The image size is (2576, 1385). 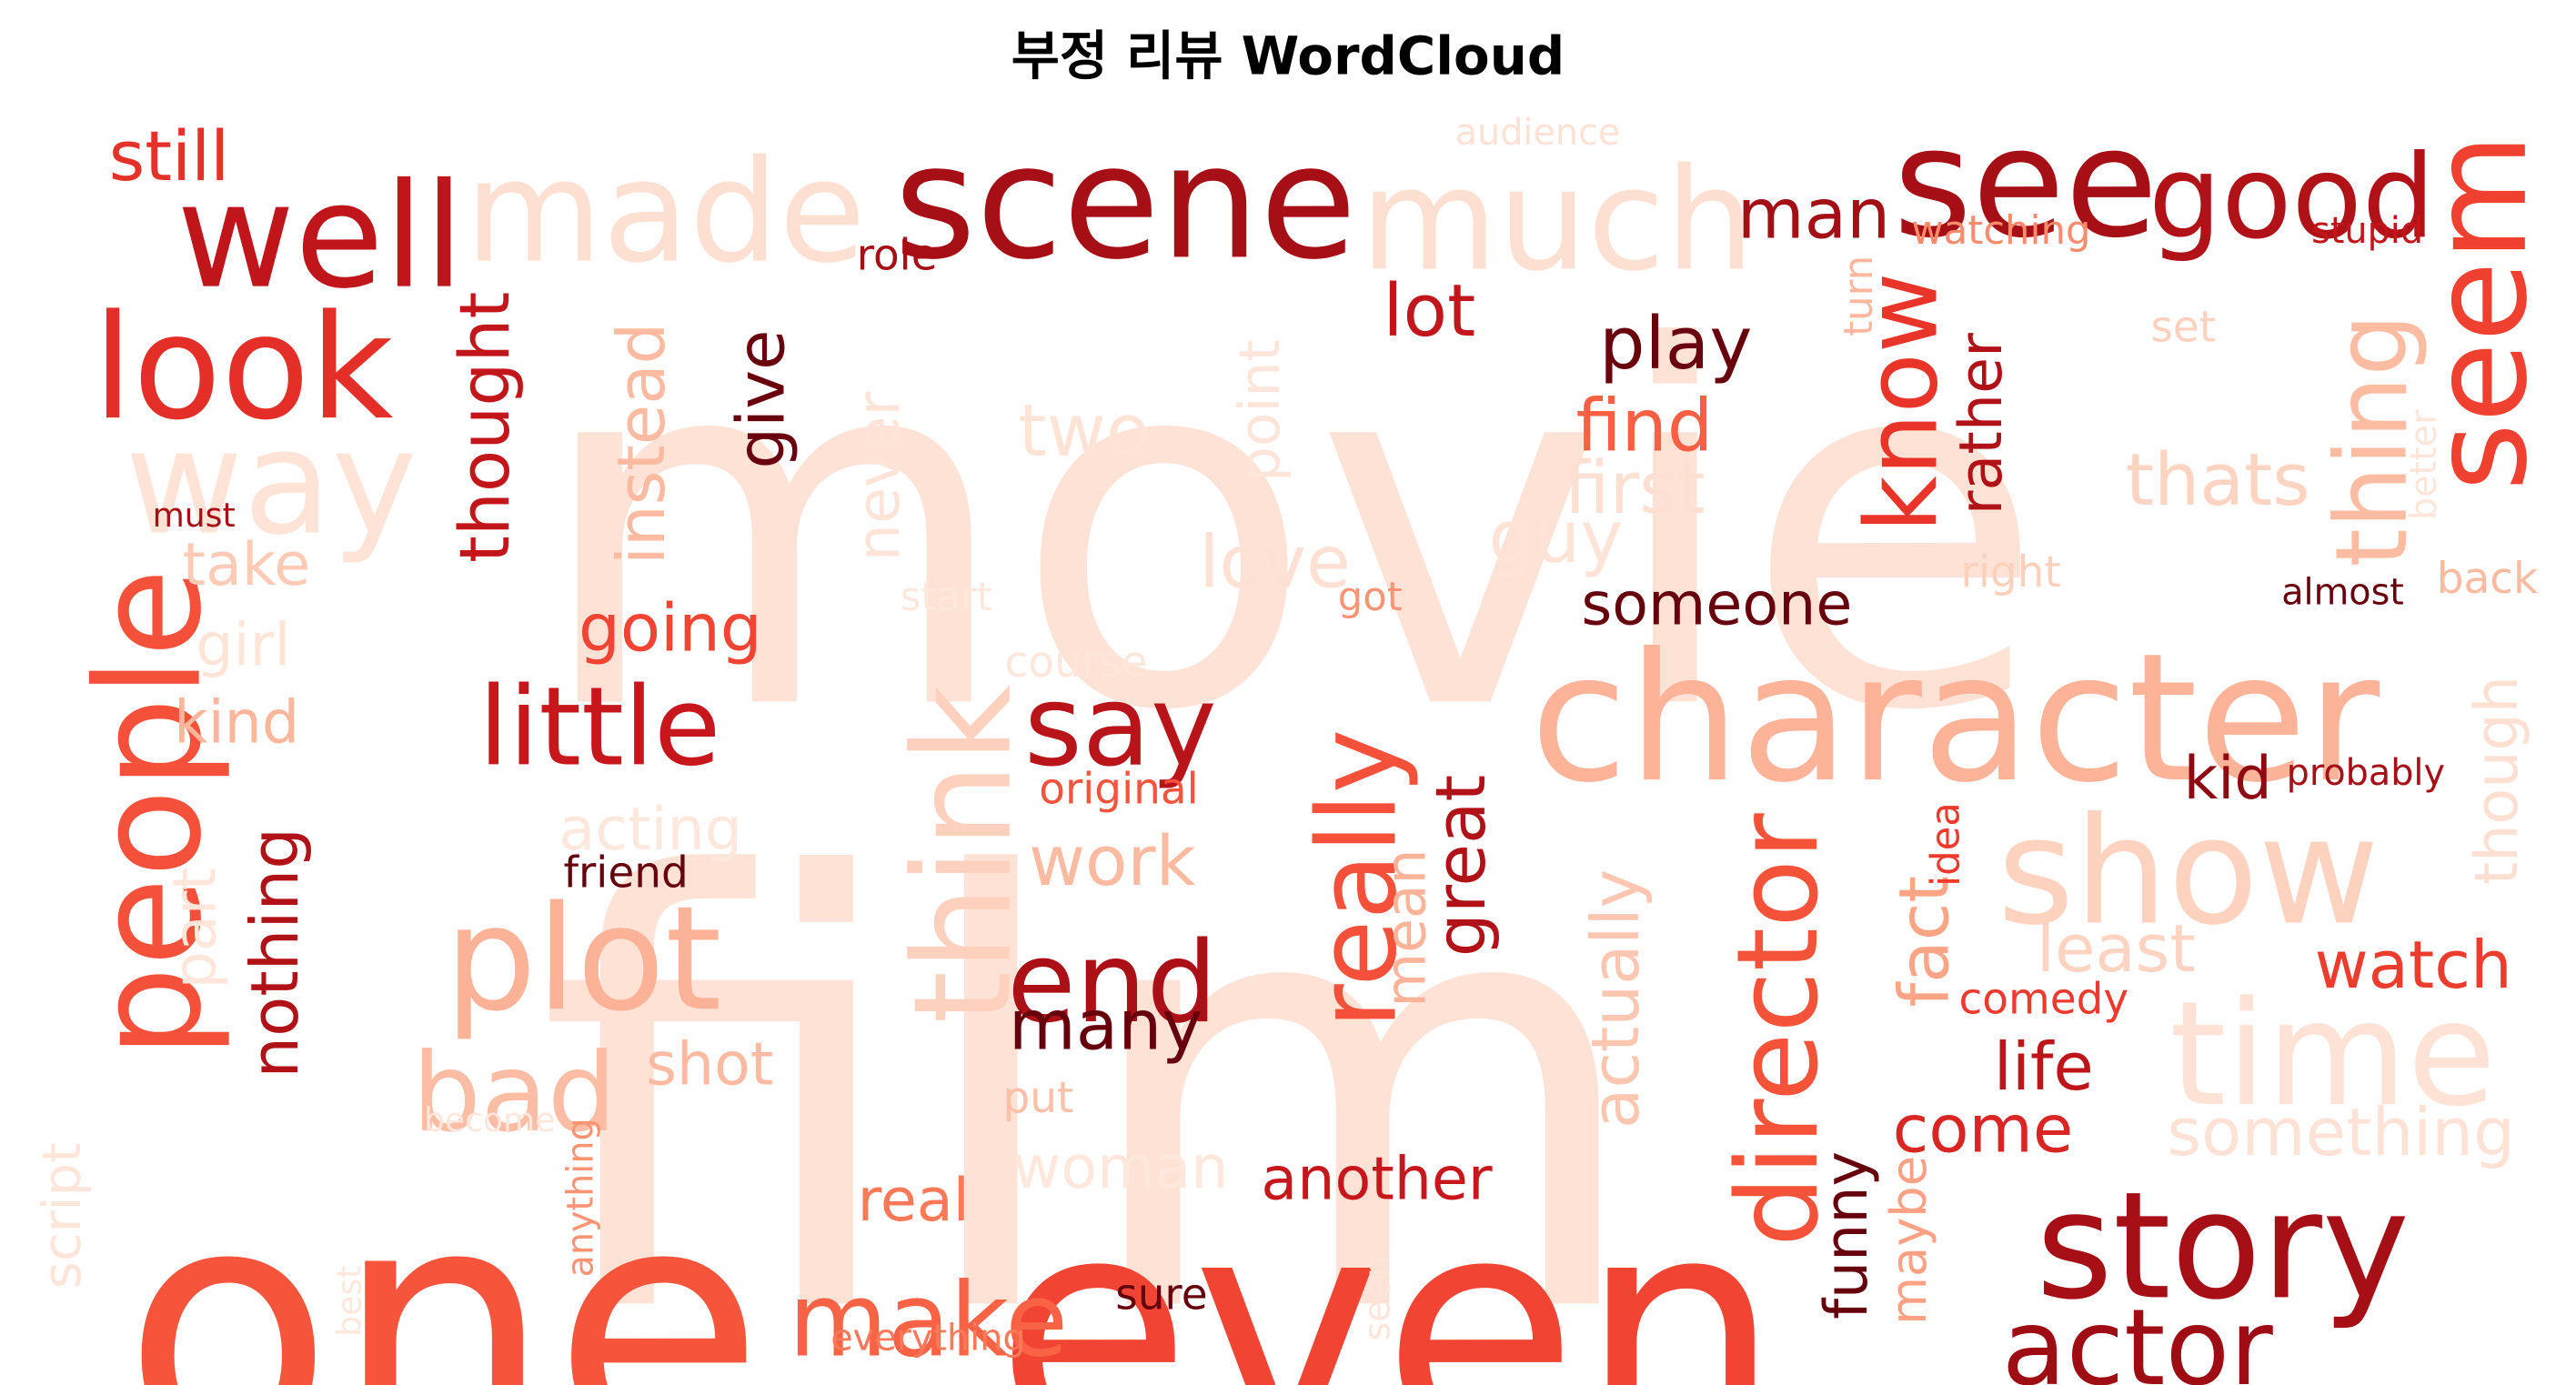 I want to click on word-turn: turn, so click(x=1859, y=296).